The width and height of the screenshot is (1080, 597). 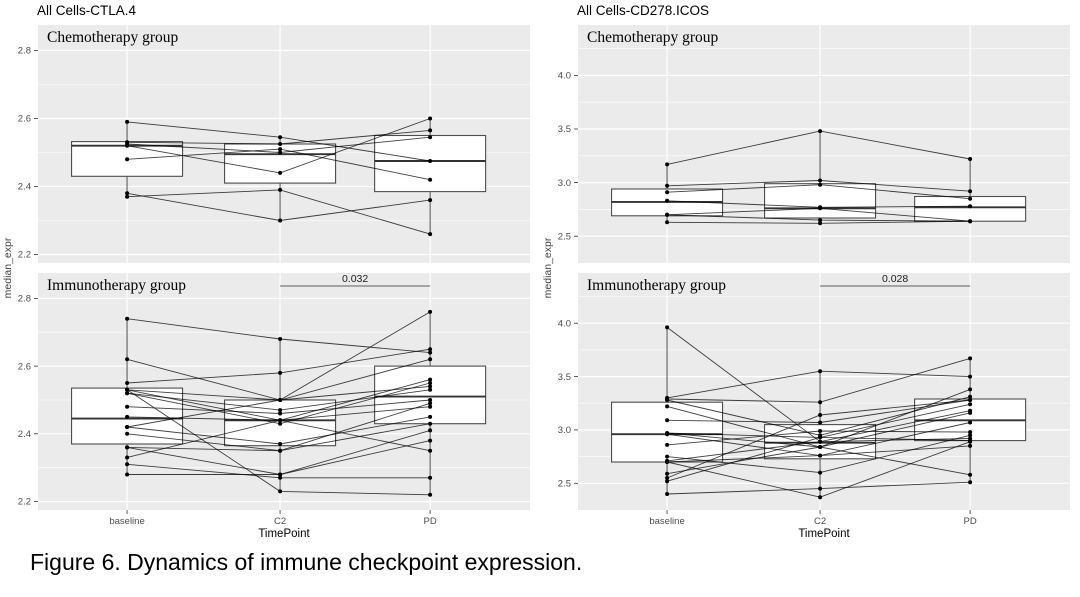 What do you see at coordinates (643, 10) in the screenshot?
I see `chart-title-icos: All Cells-CD278.ICOS` at bounding box center [643, 10].